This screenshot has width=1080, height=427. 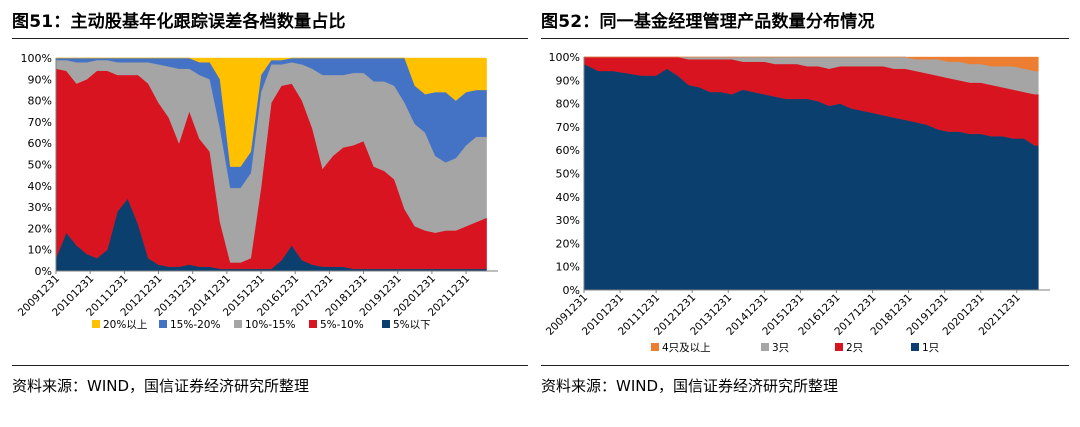 I want to click on legend-label: 3只, so click(x=780, y=348).